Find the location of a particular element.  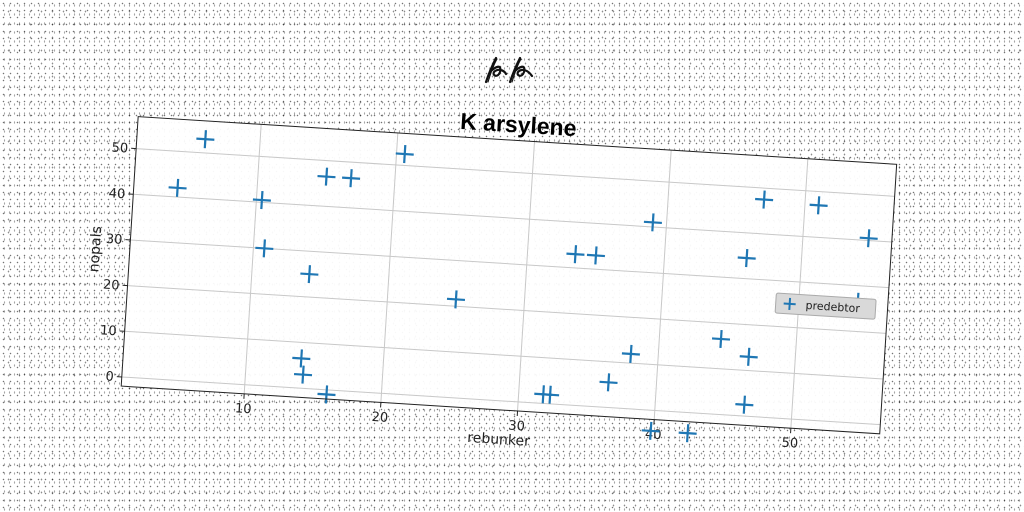

legend-box is located at coordinates (825, 306).